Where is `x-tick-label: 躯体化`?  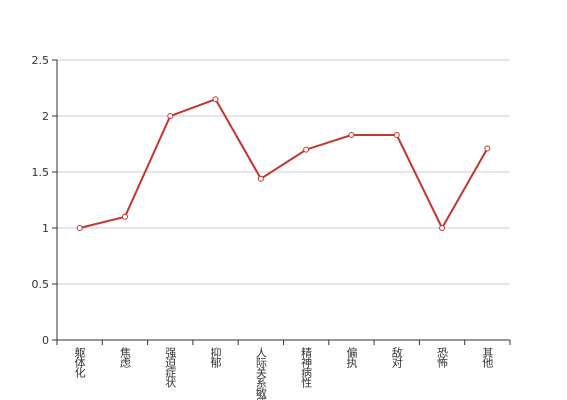
x-tick-label: 躯体化 is located at coordinates (79, 363).